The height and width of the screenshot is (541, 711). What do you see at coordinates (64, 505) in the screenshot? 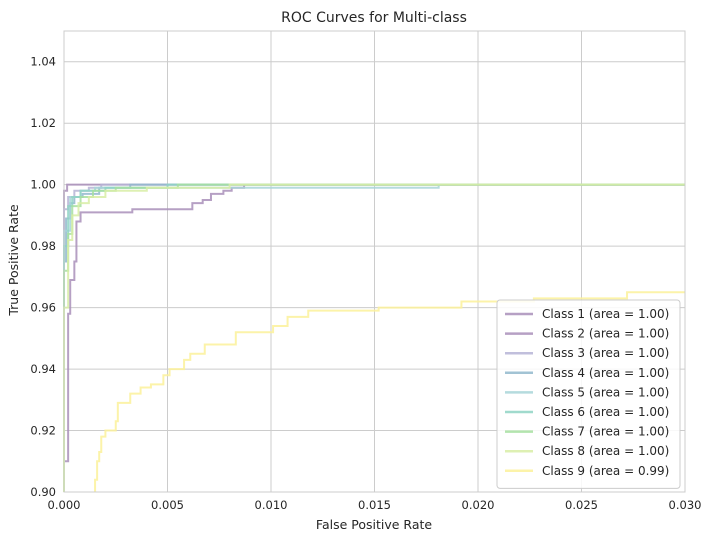
I see `x-tick-label: 0.000` at bounding box center [64, 505].